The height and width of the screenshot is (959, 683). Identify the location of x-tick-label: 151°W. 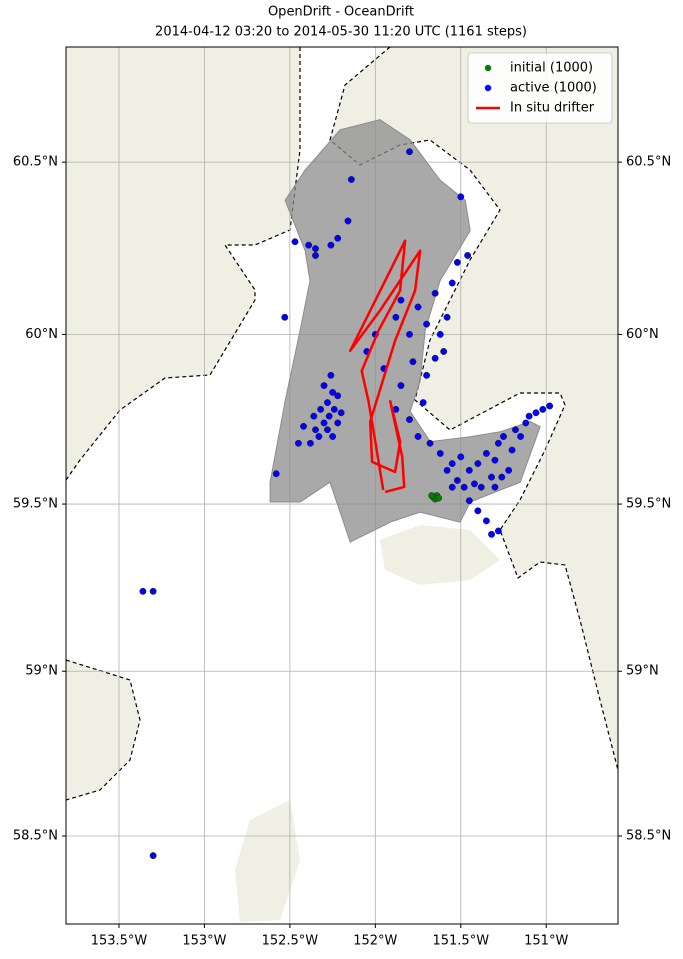
(546, 941).